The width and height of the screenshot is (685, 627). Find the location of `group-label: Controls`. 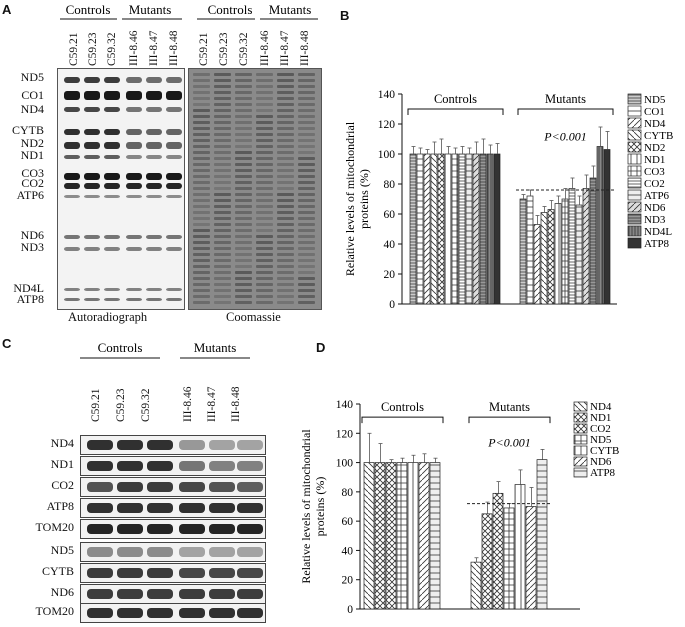

group-label: Controls is located at coordinates (402, 407).